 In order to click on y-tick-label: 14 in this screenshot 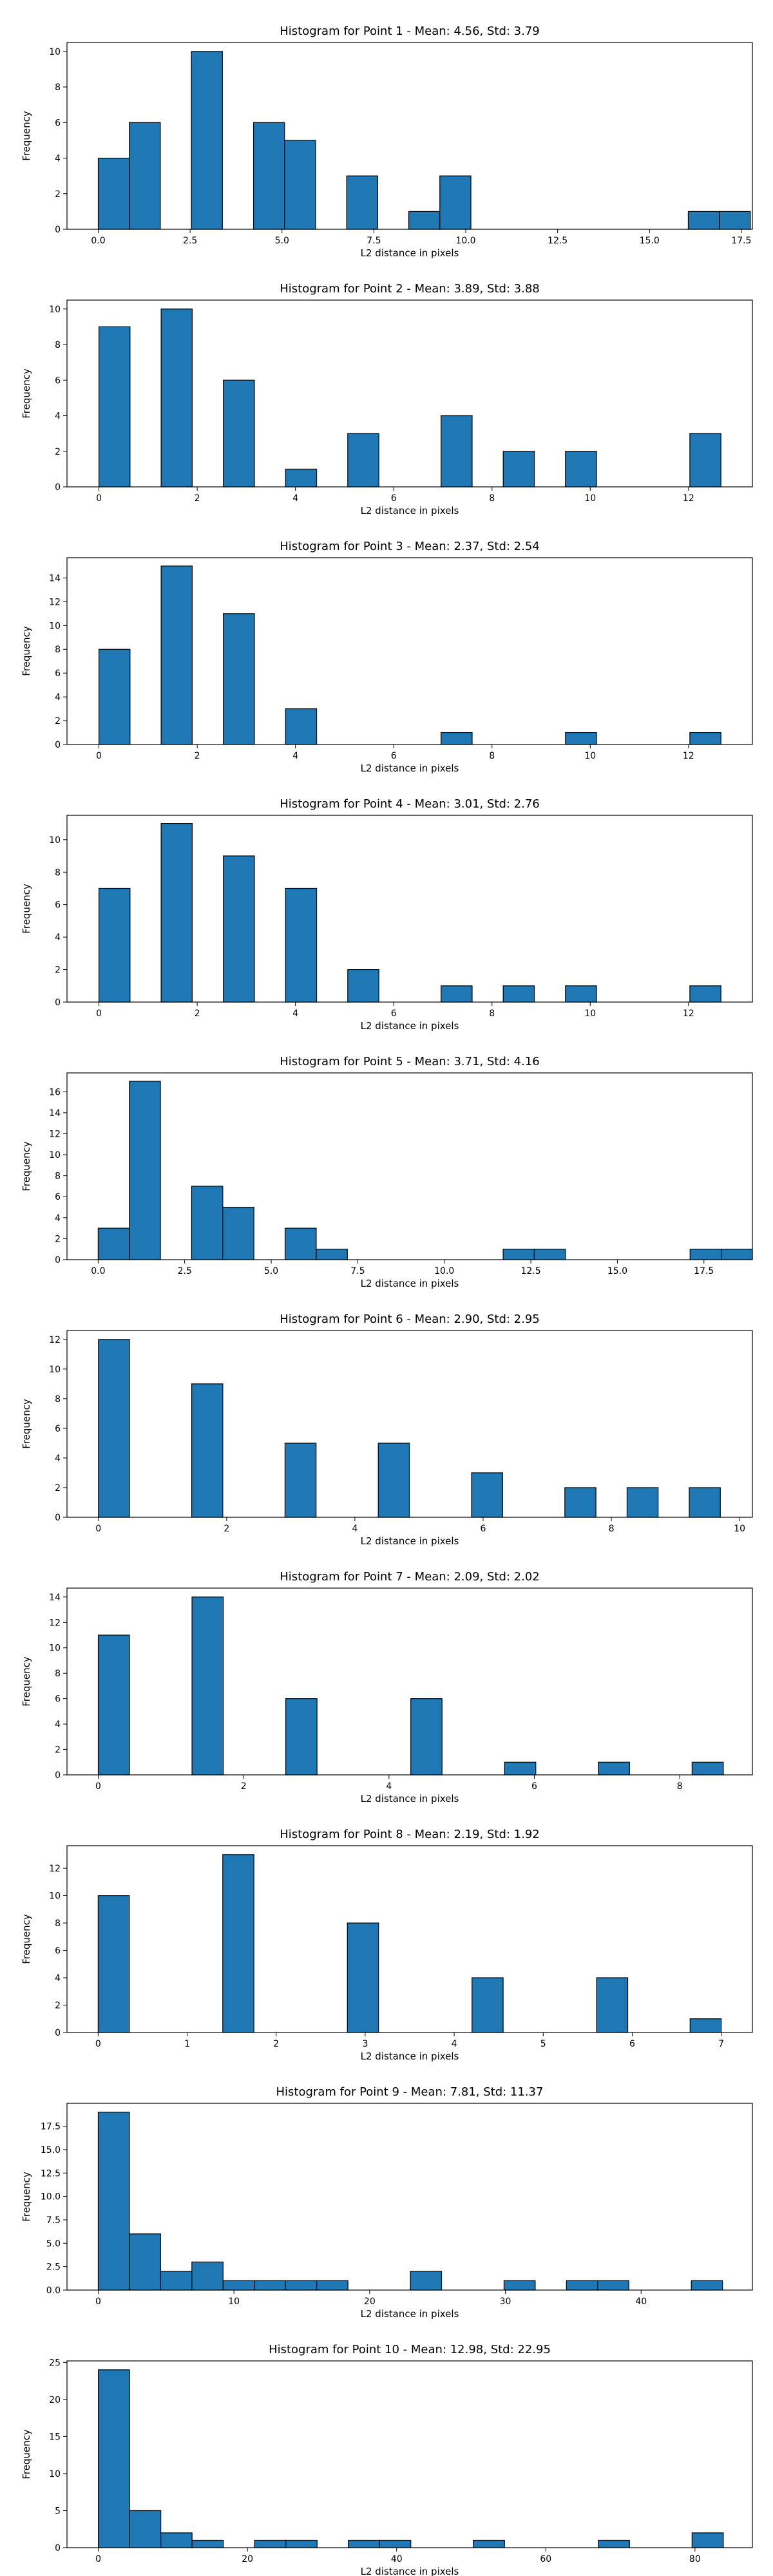, I will do `click(55, 1598)`.